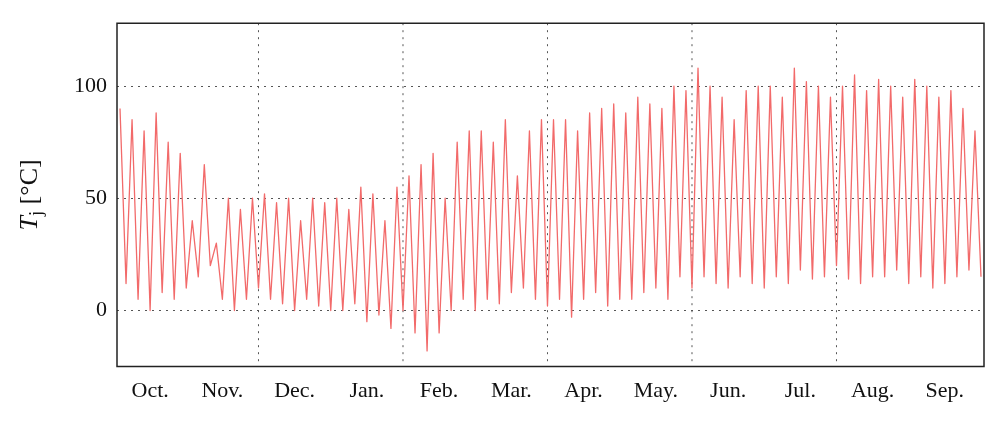 The height and width of the screenshot is (425, 1002). What do you see at coordinates (511, 389) in the screenshot?
I see `x-tick-label: Mar.` at bounding box center [511, 389].